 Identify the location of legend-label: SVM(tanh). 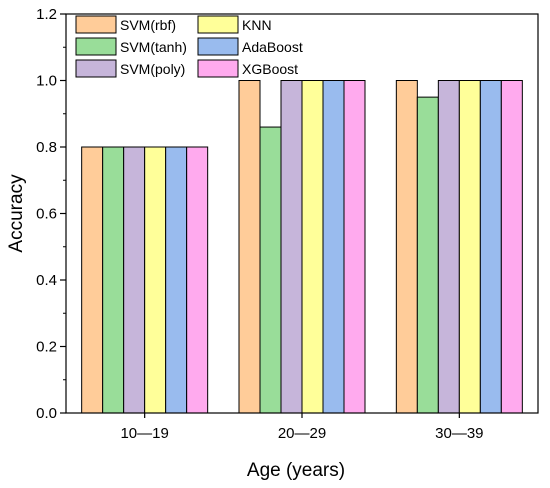
(153, 47).